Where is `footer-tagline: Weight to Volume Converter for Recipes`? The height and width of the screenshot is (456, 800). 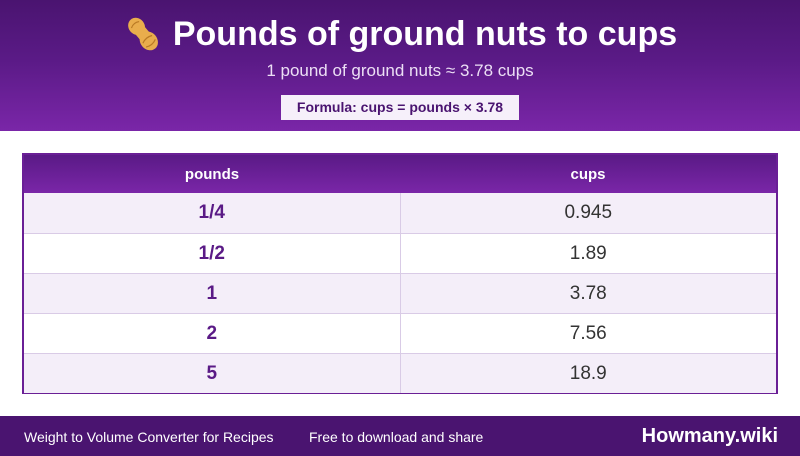
footer-tagline: Weight to Volume Converter for Recipes is located at coordinates (149, 437).